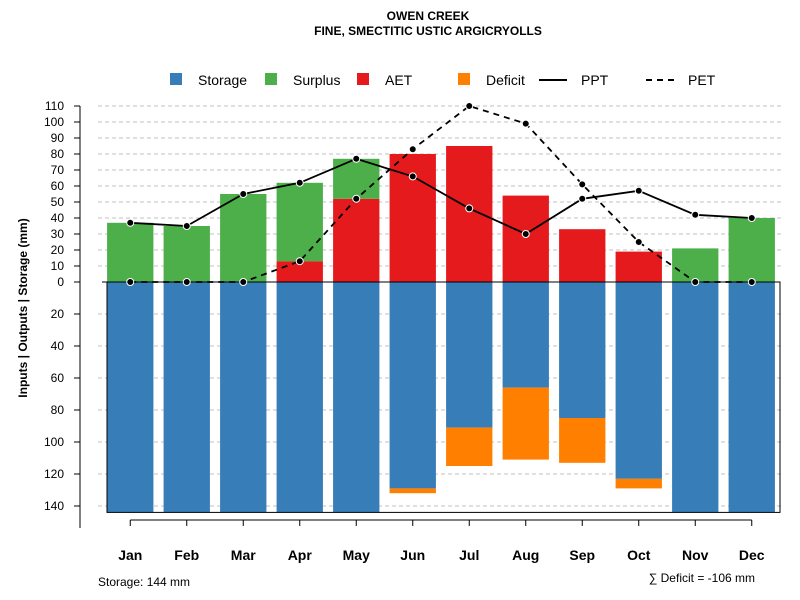  I want to click on legend-swatch-storage, so click(176, 79).